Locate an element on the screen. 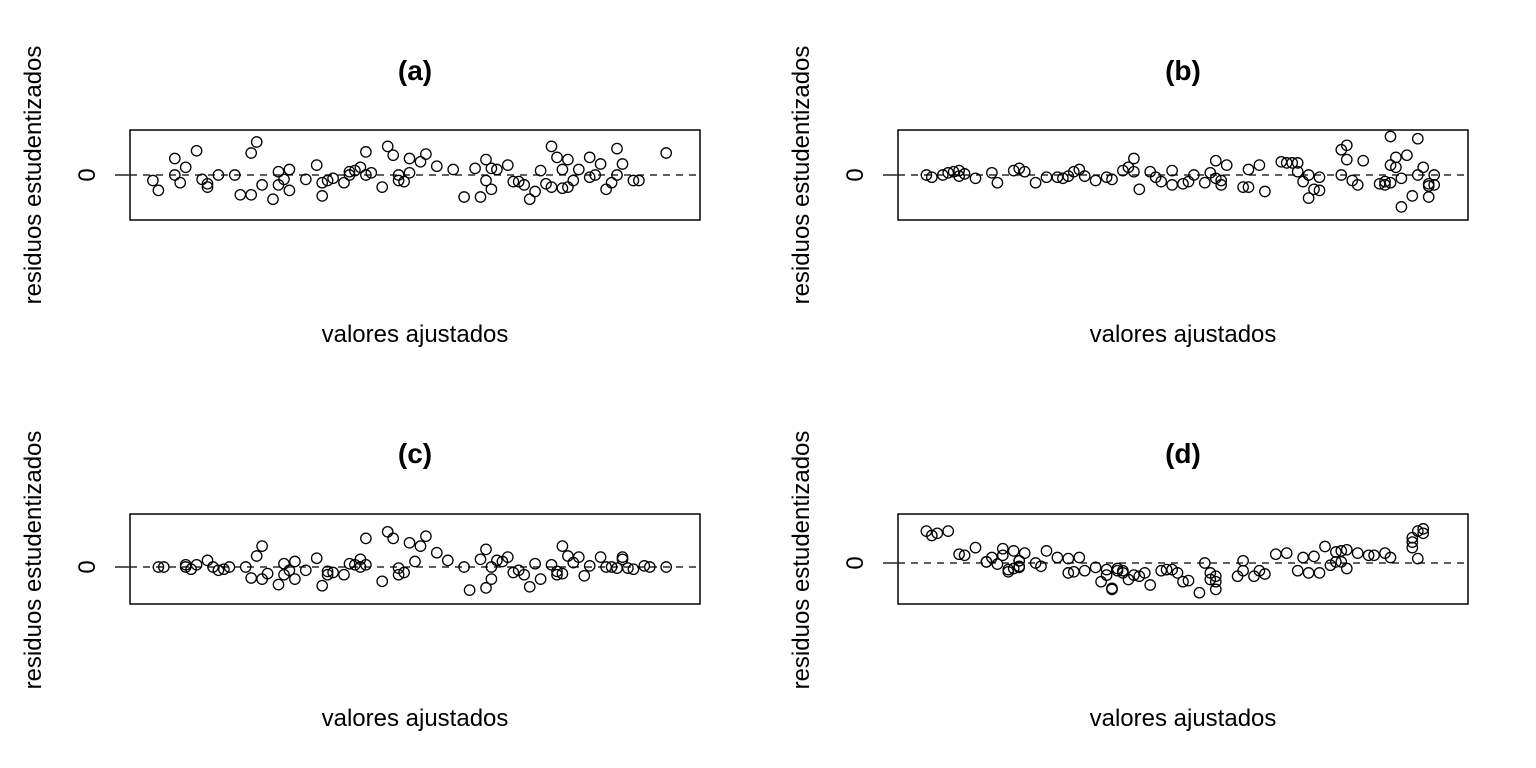  panel-d-frame is located at coordinates (1183, 559).